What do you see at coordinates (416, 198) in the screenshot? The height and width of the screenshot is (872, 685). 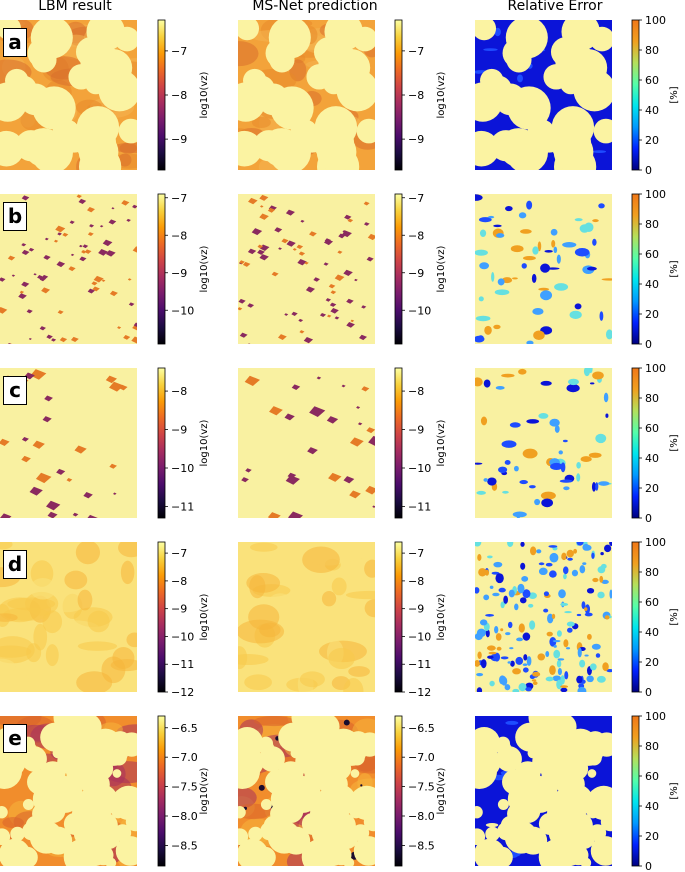 I see `colorbar-tick-label: −7` at bounding box center [416, 198].